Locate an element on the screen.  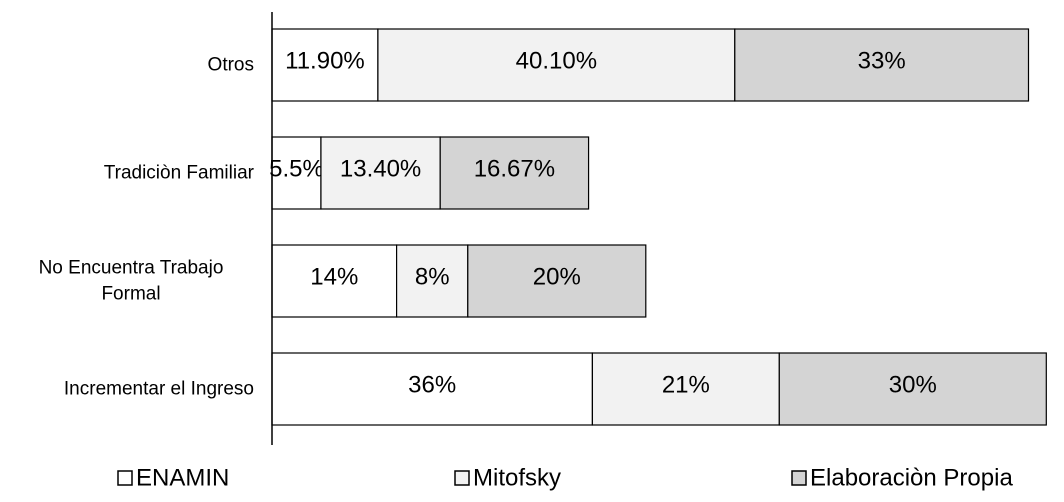
legend-swatch-enamin is located at coordinates (125, 478).